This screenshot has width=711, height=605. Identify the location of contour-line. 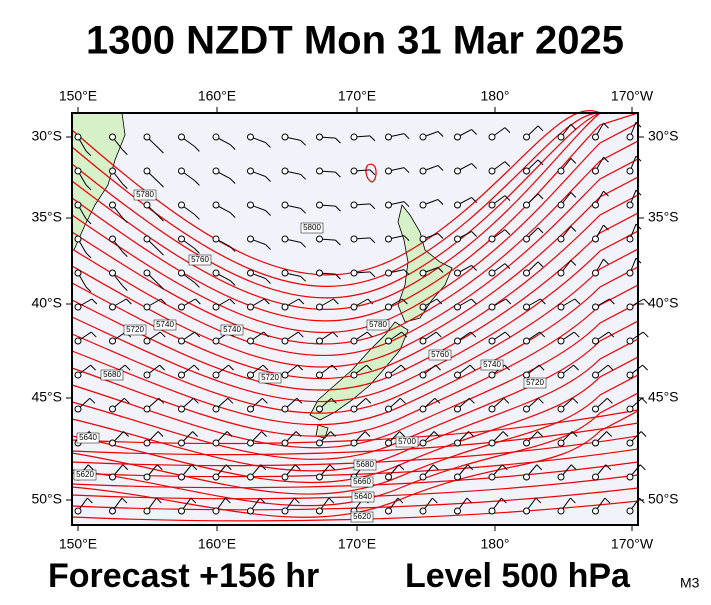
(355, 487).